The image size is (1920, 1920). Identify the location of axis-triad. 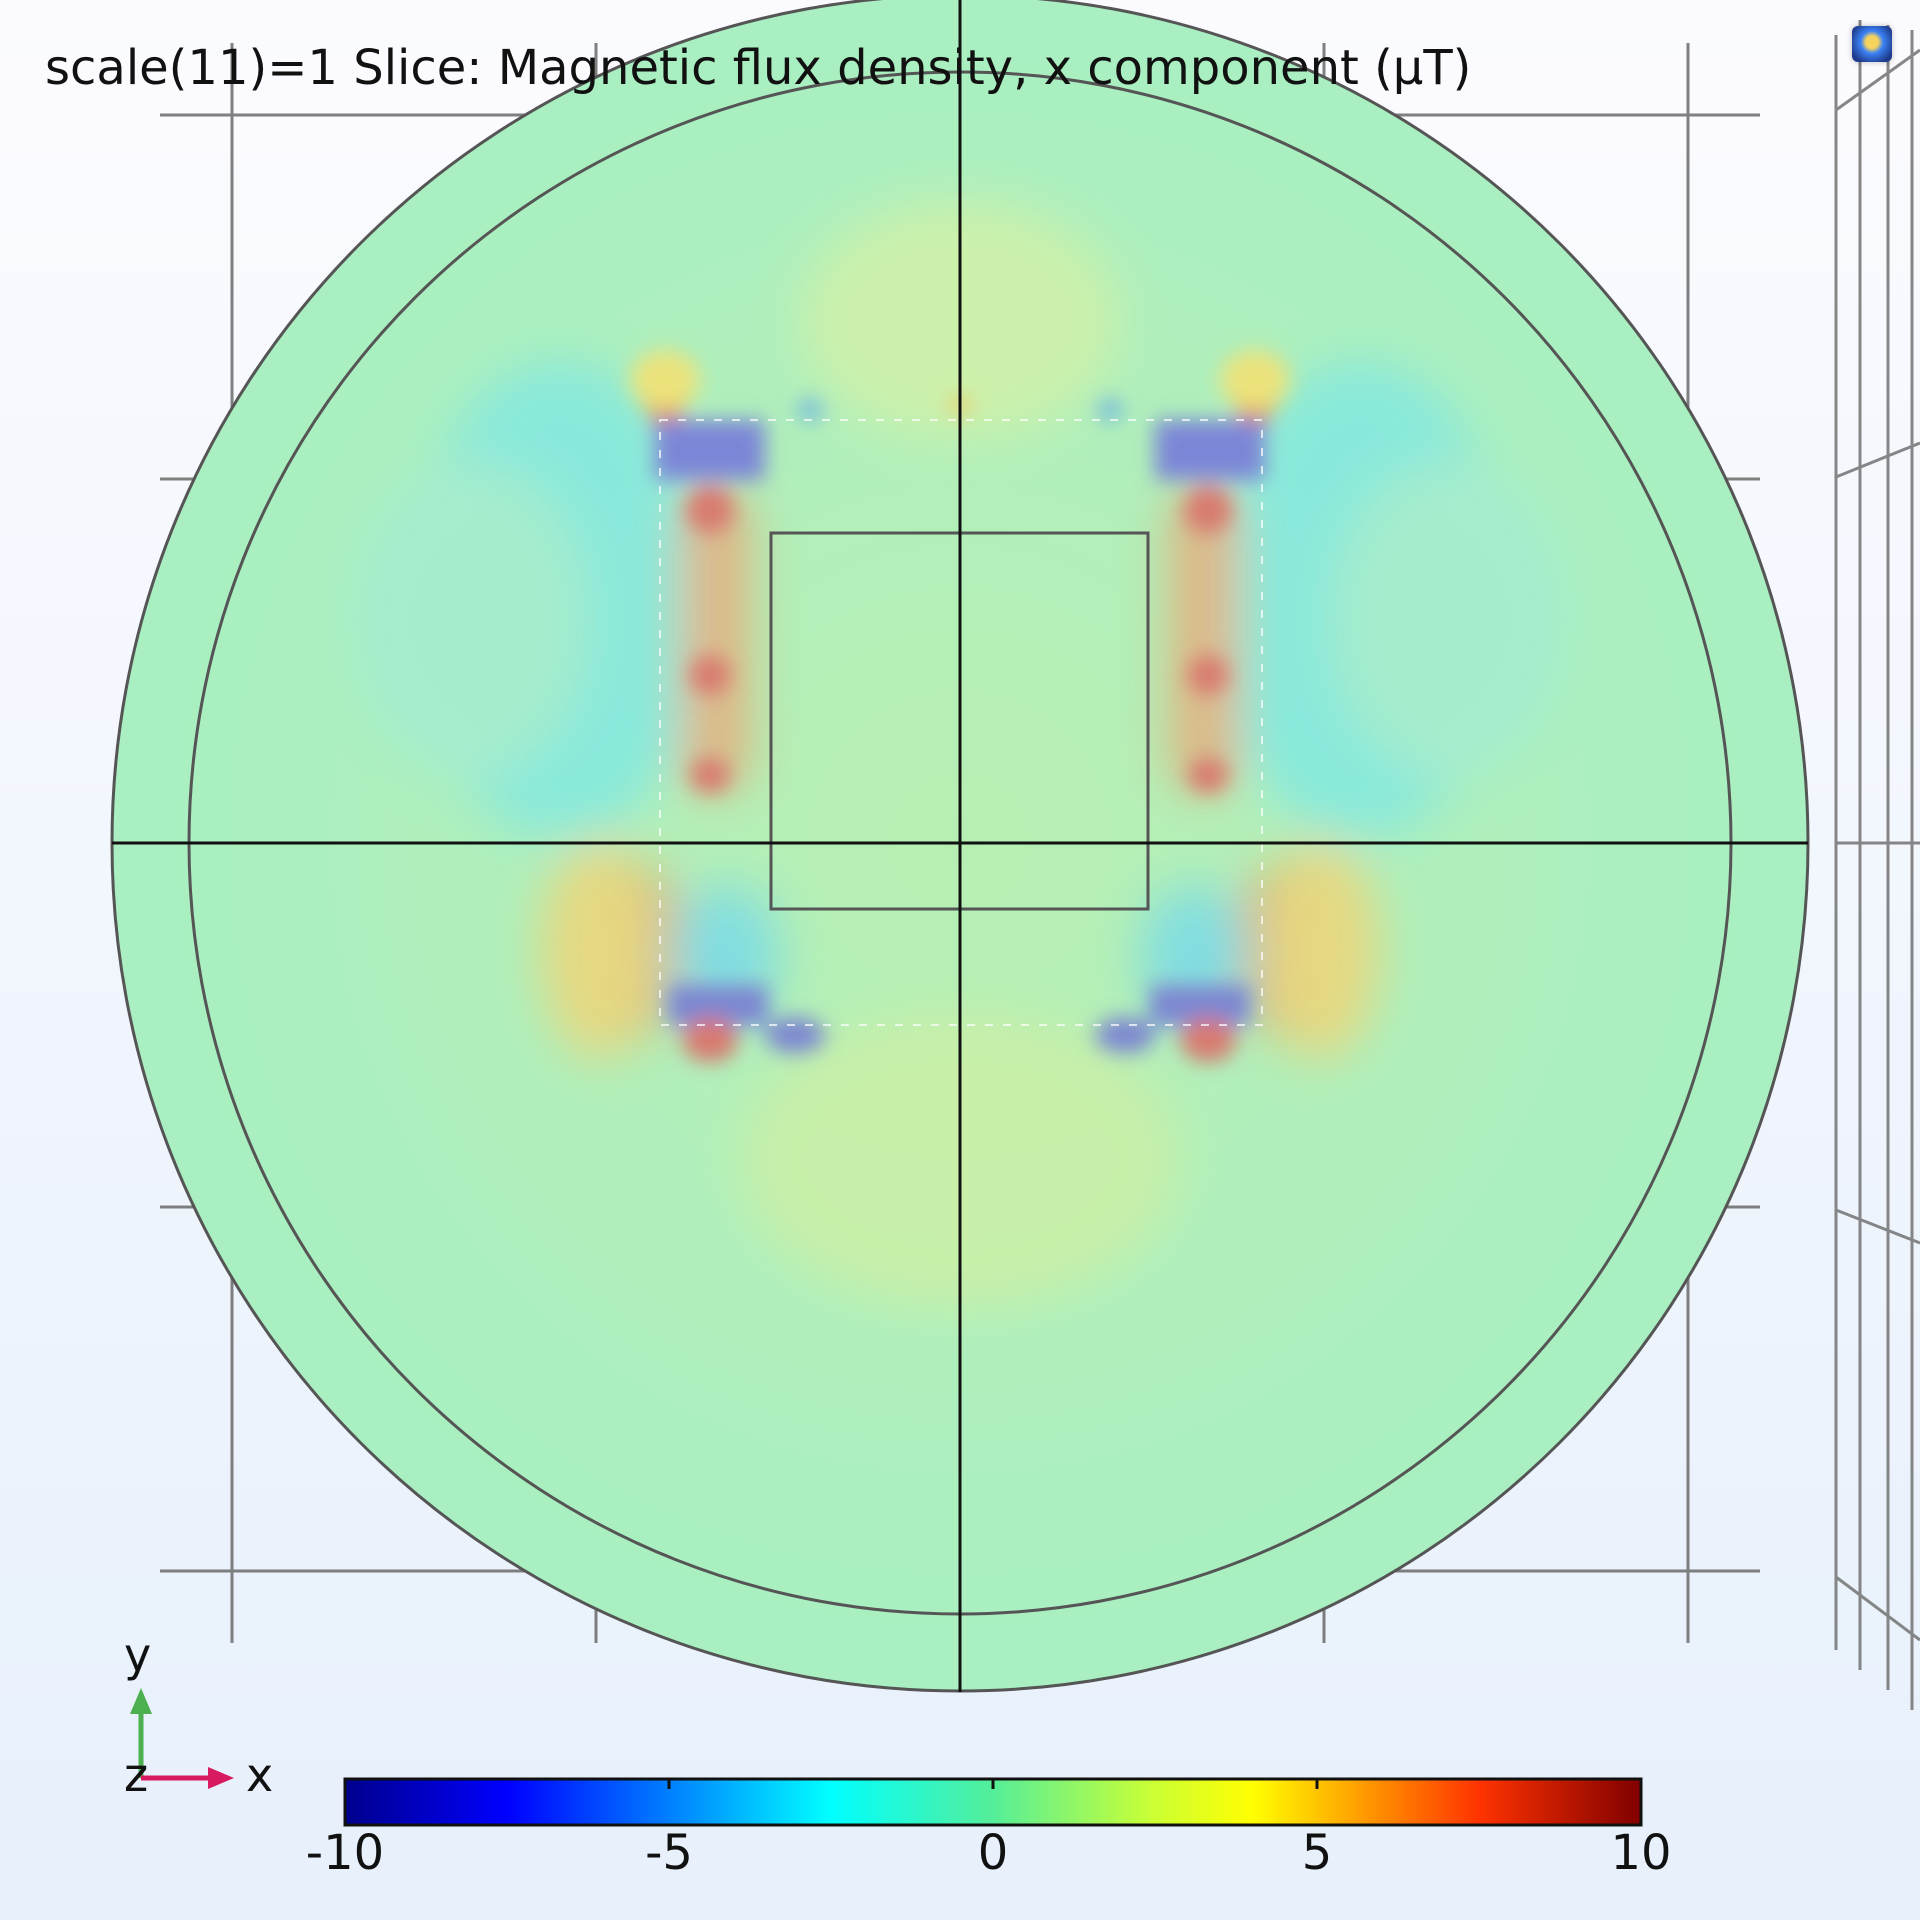
(182, 1738).